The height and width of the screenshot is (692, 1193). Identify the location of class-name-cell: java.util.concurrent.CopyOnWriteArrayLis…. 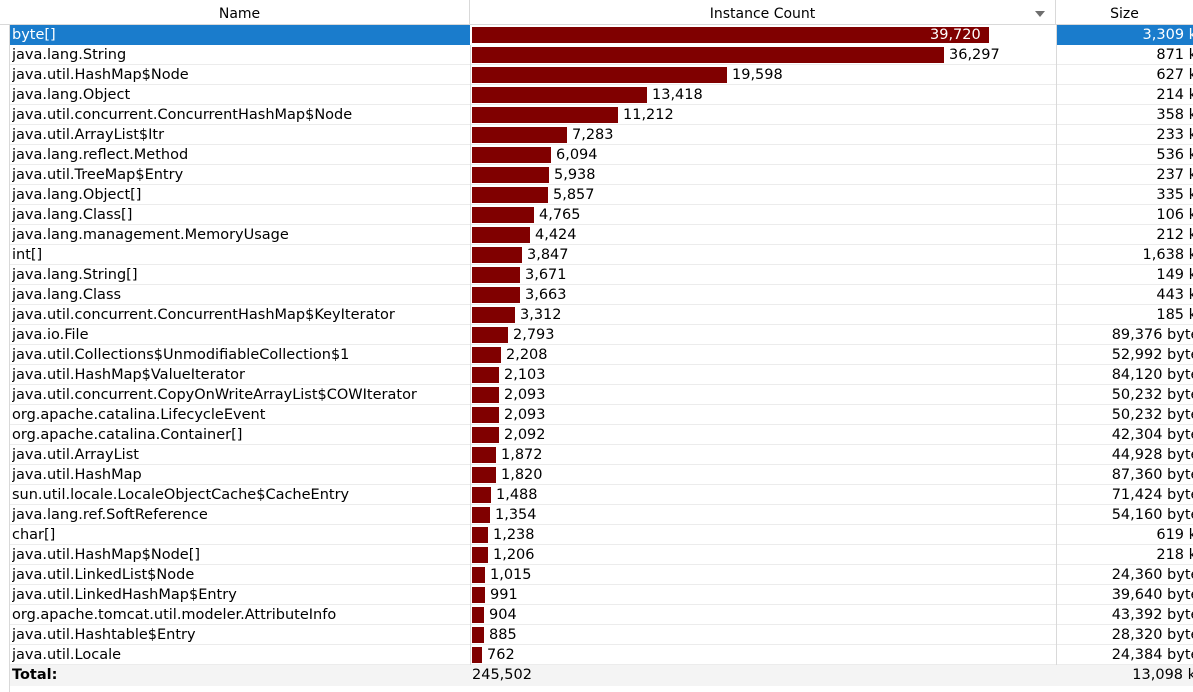
(214, 395).